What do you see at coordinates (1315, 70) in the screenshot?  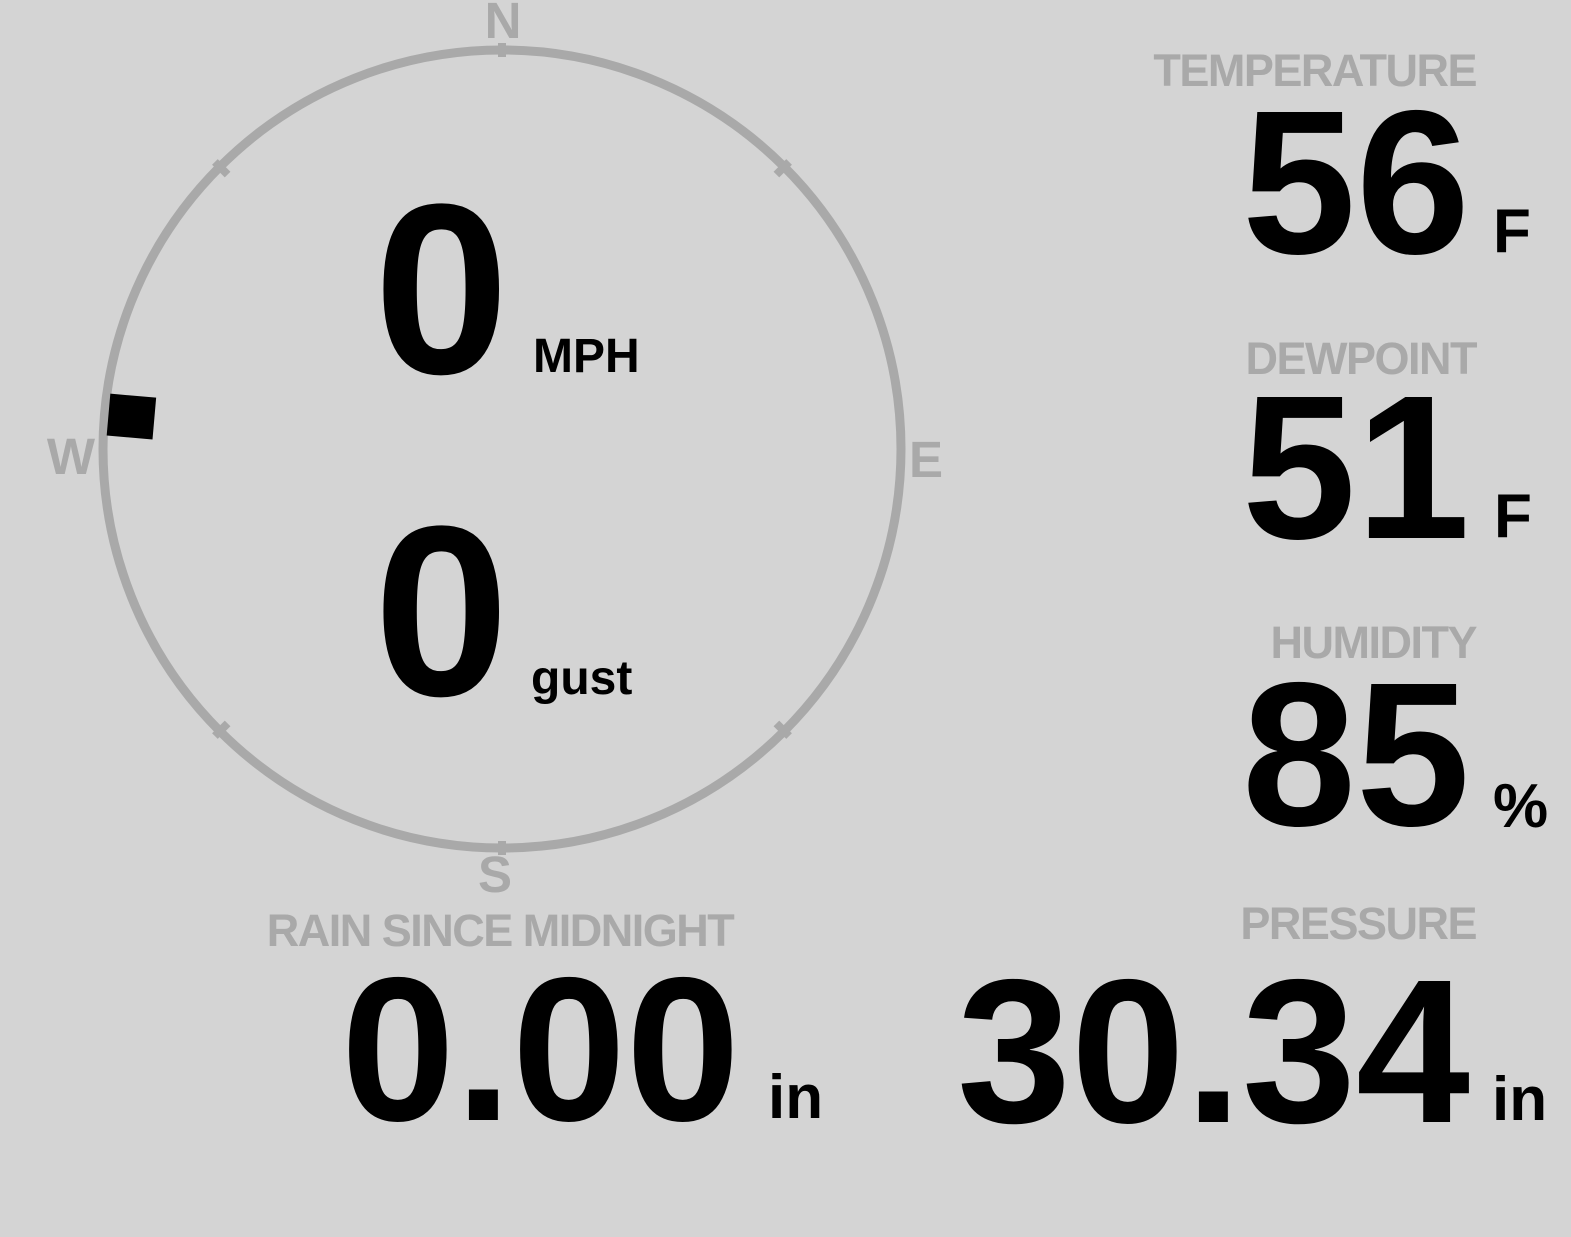 I see `temperature-label: TEMPERATURE` at bounding box center [1315, 70].